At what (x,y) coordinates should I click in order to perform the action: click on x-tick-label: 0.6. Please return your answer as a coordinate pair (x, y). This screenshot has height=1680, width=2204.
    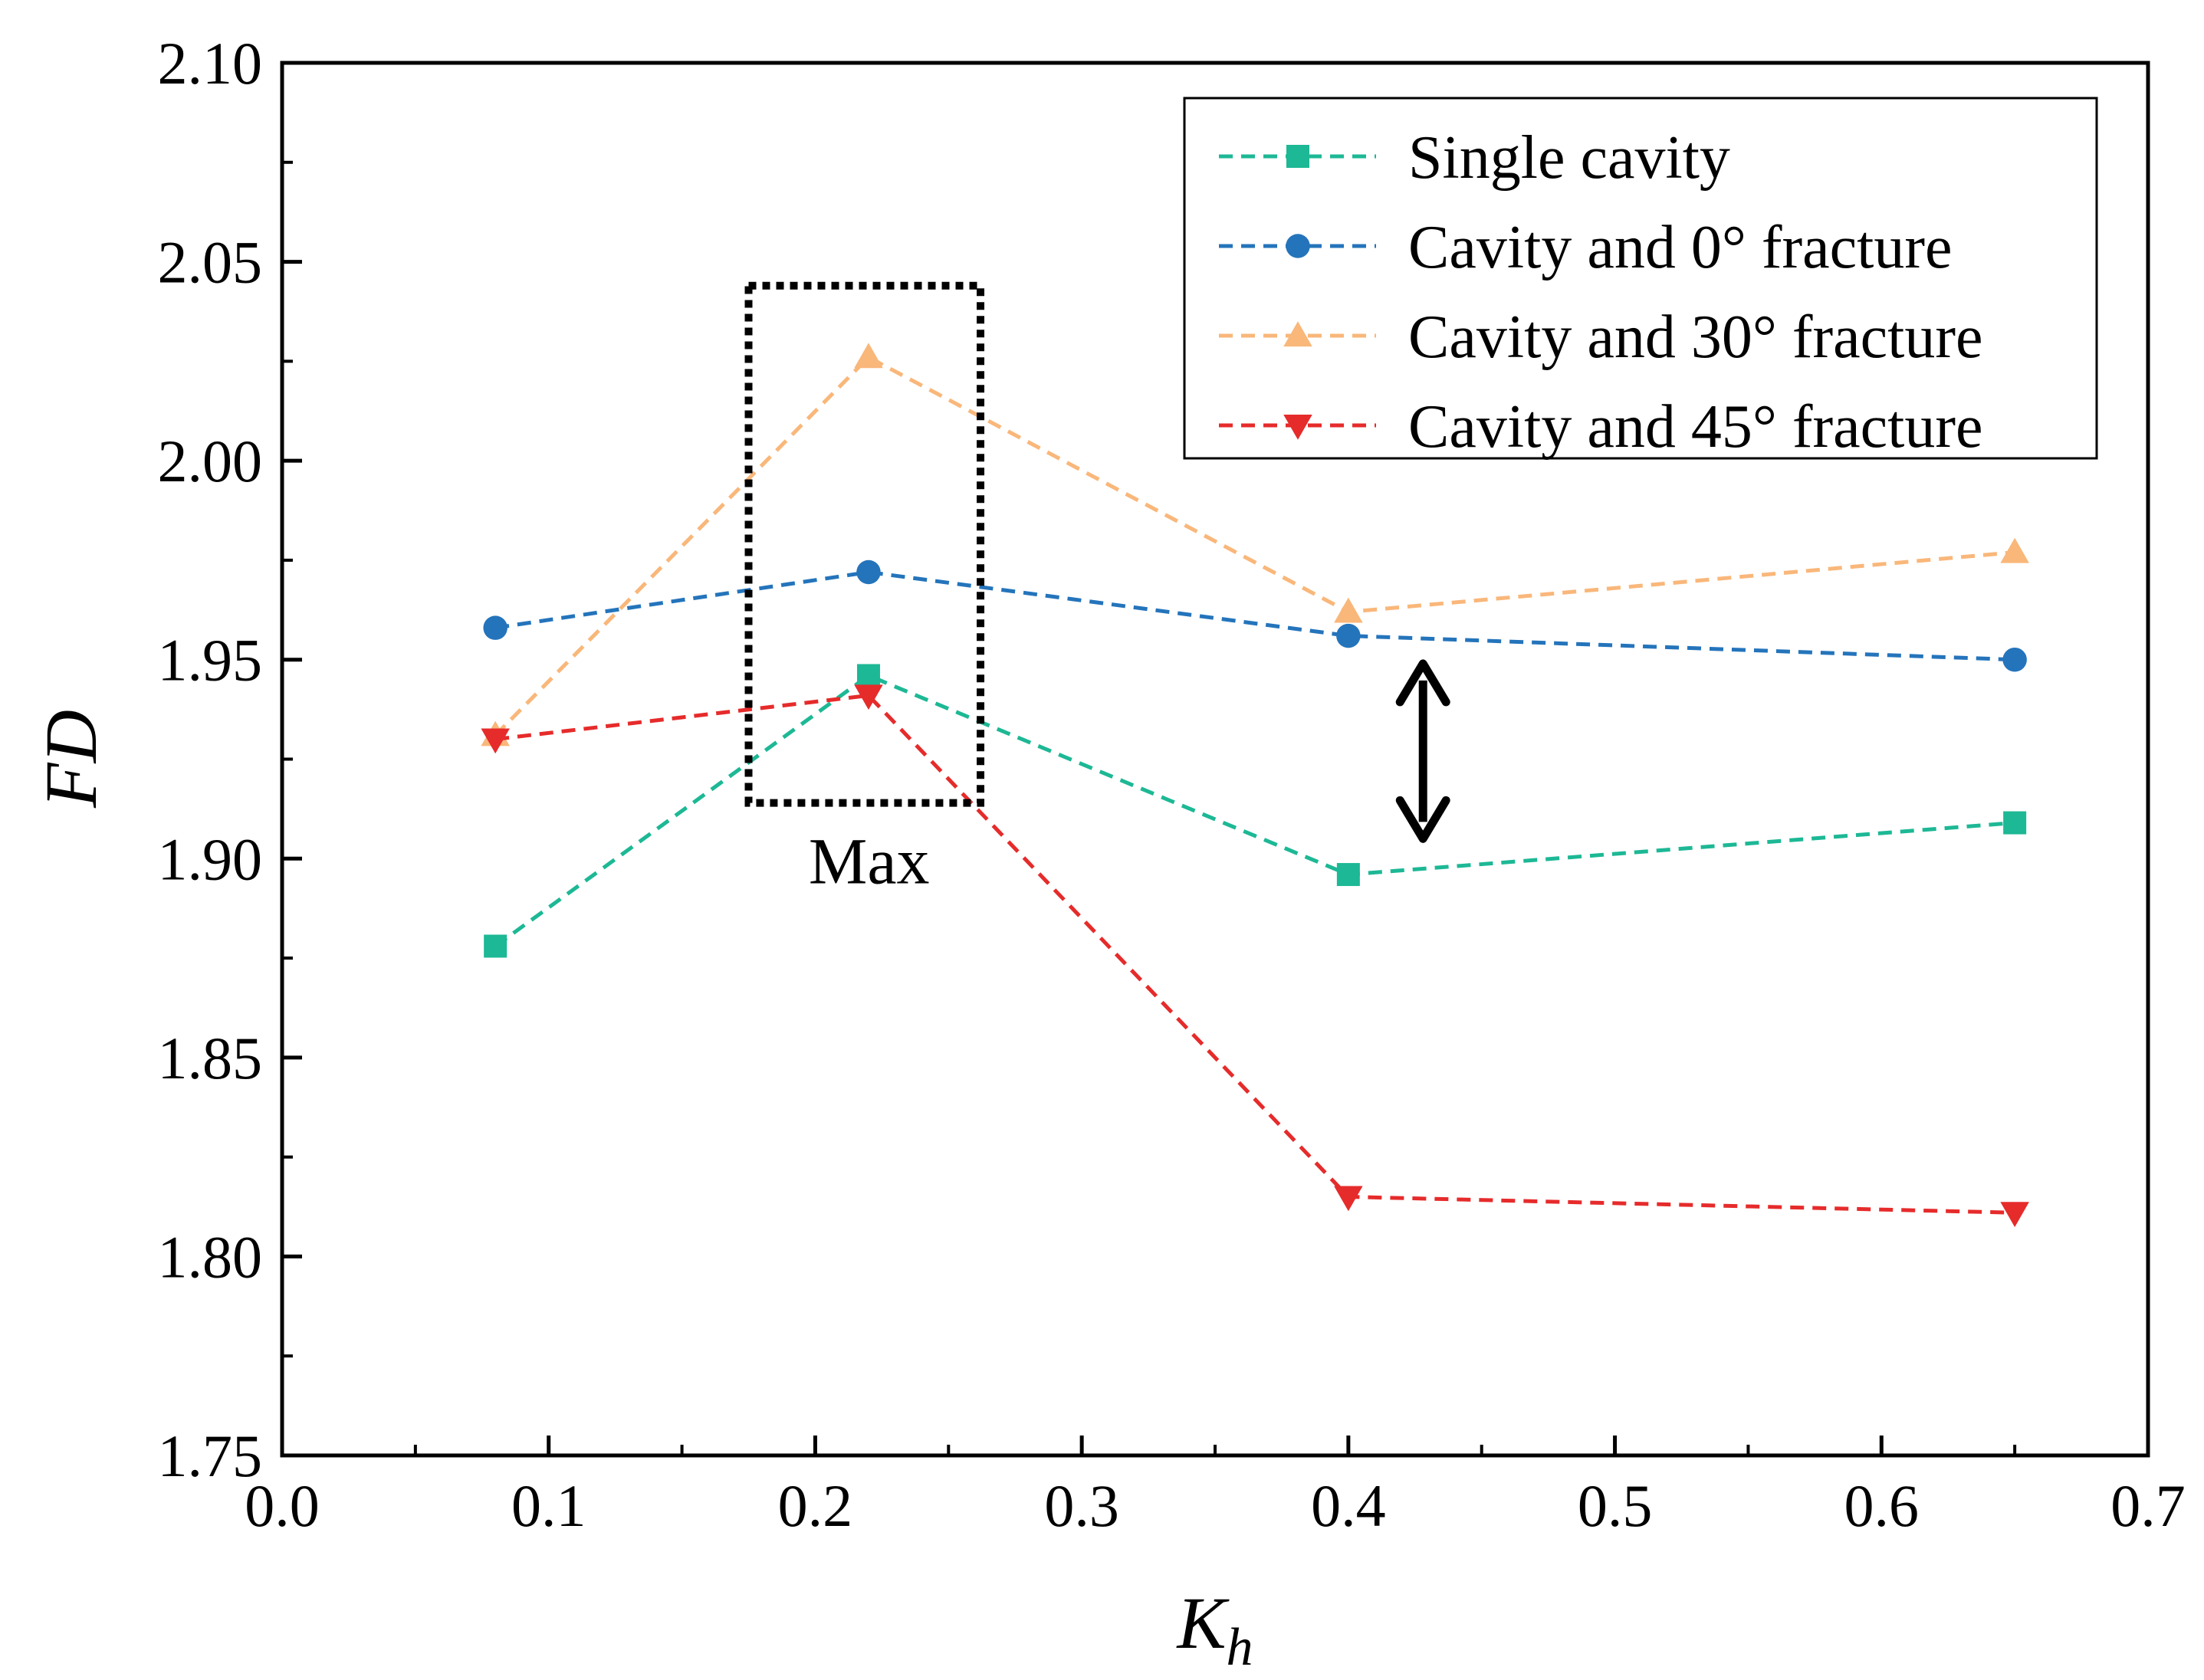
    Looking at the image, I should click on (1882, 1505).